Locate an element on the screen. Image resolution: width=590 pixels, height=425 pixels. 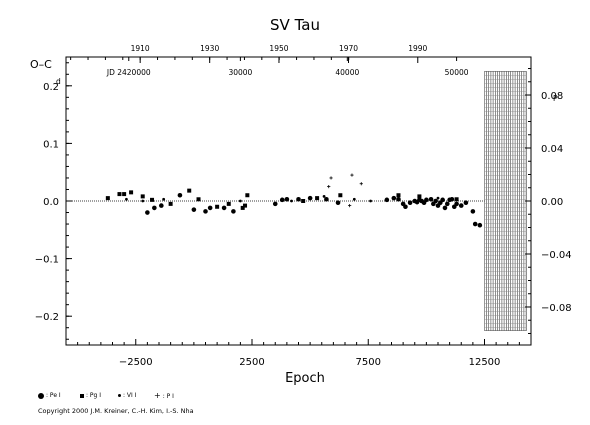
legend-label: : VI I is located at coordinates (130, 395).